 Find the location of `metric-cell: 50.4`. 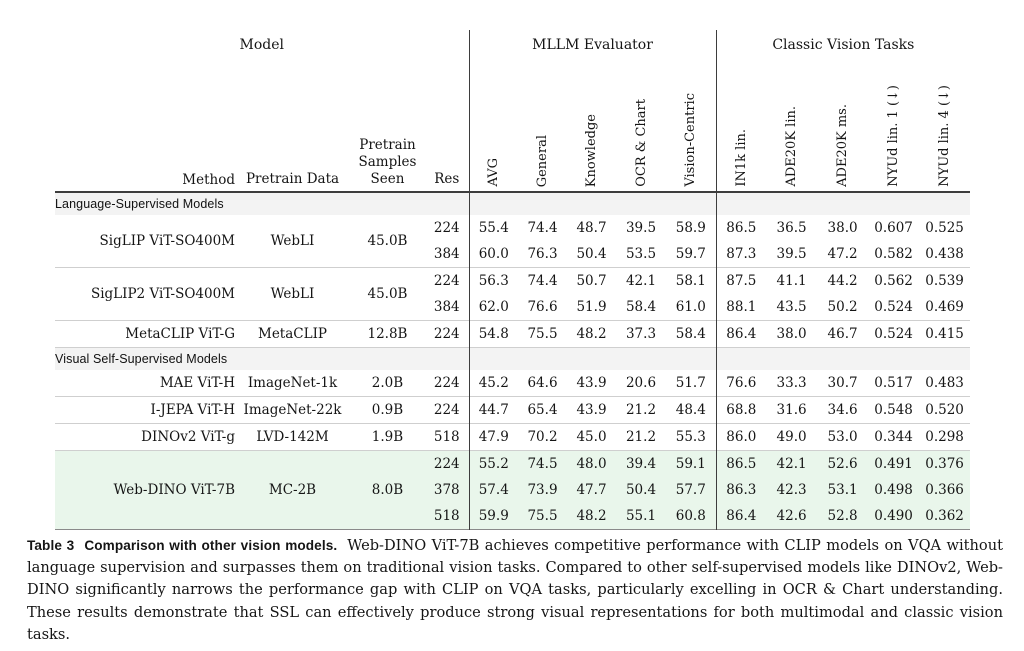

metric-cell: 50.4 is located at coordinates (641, 490).